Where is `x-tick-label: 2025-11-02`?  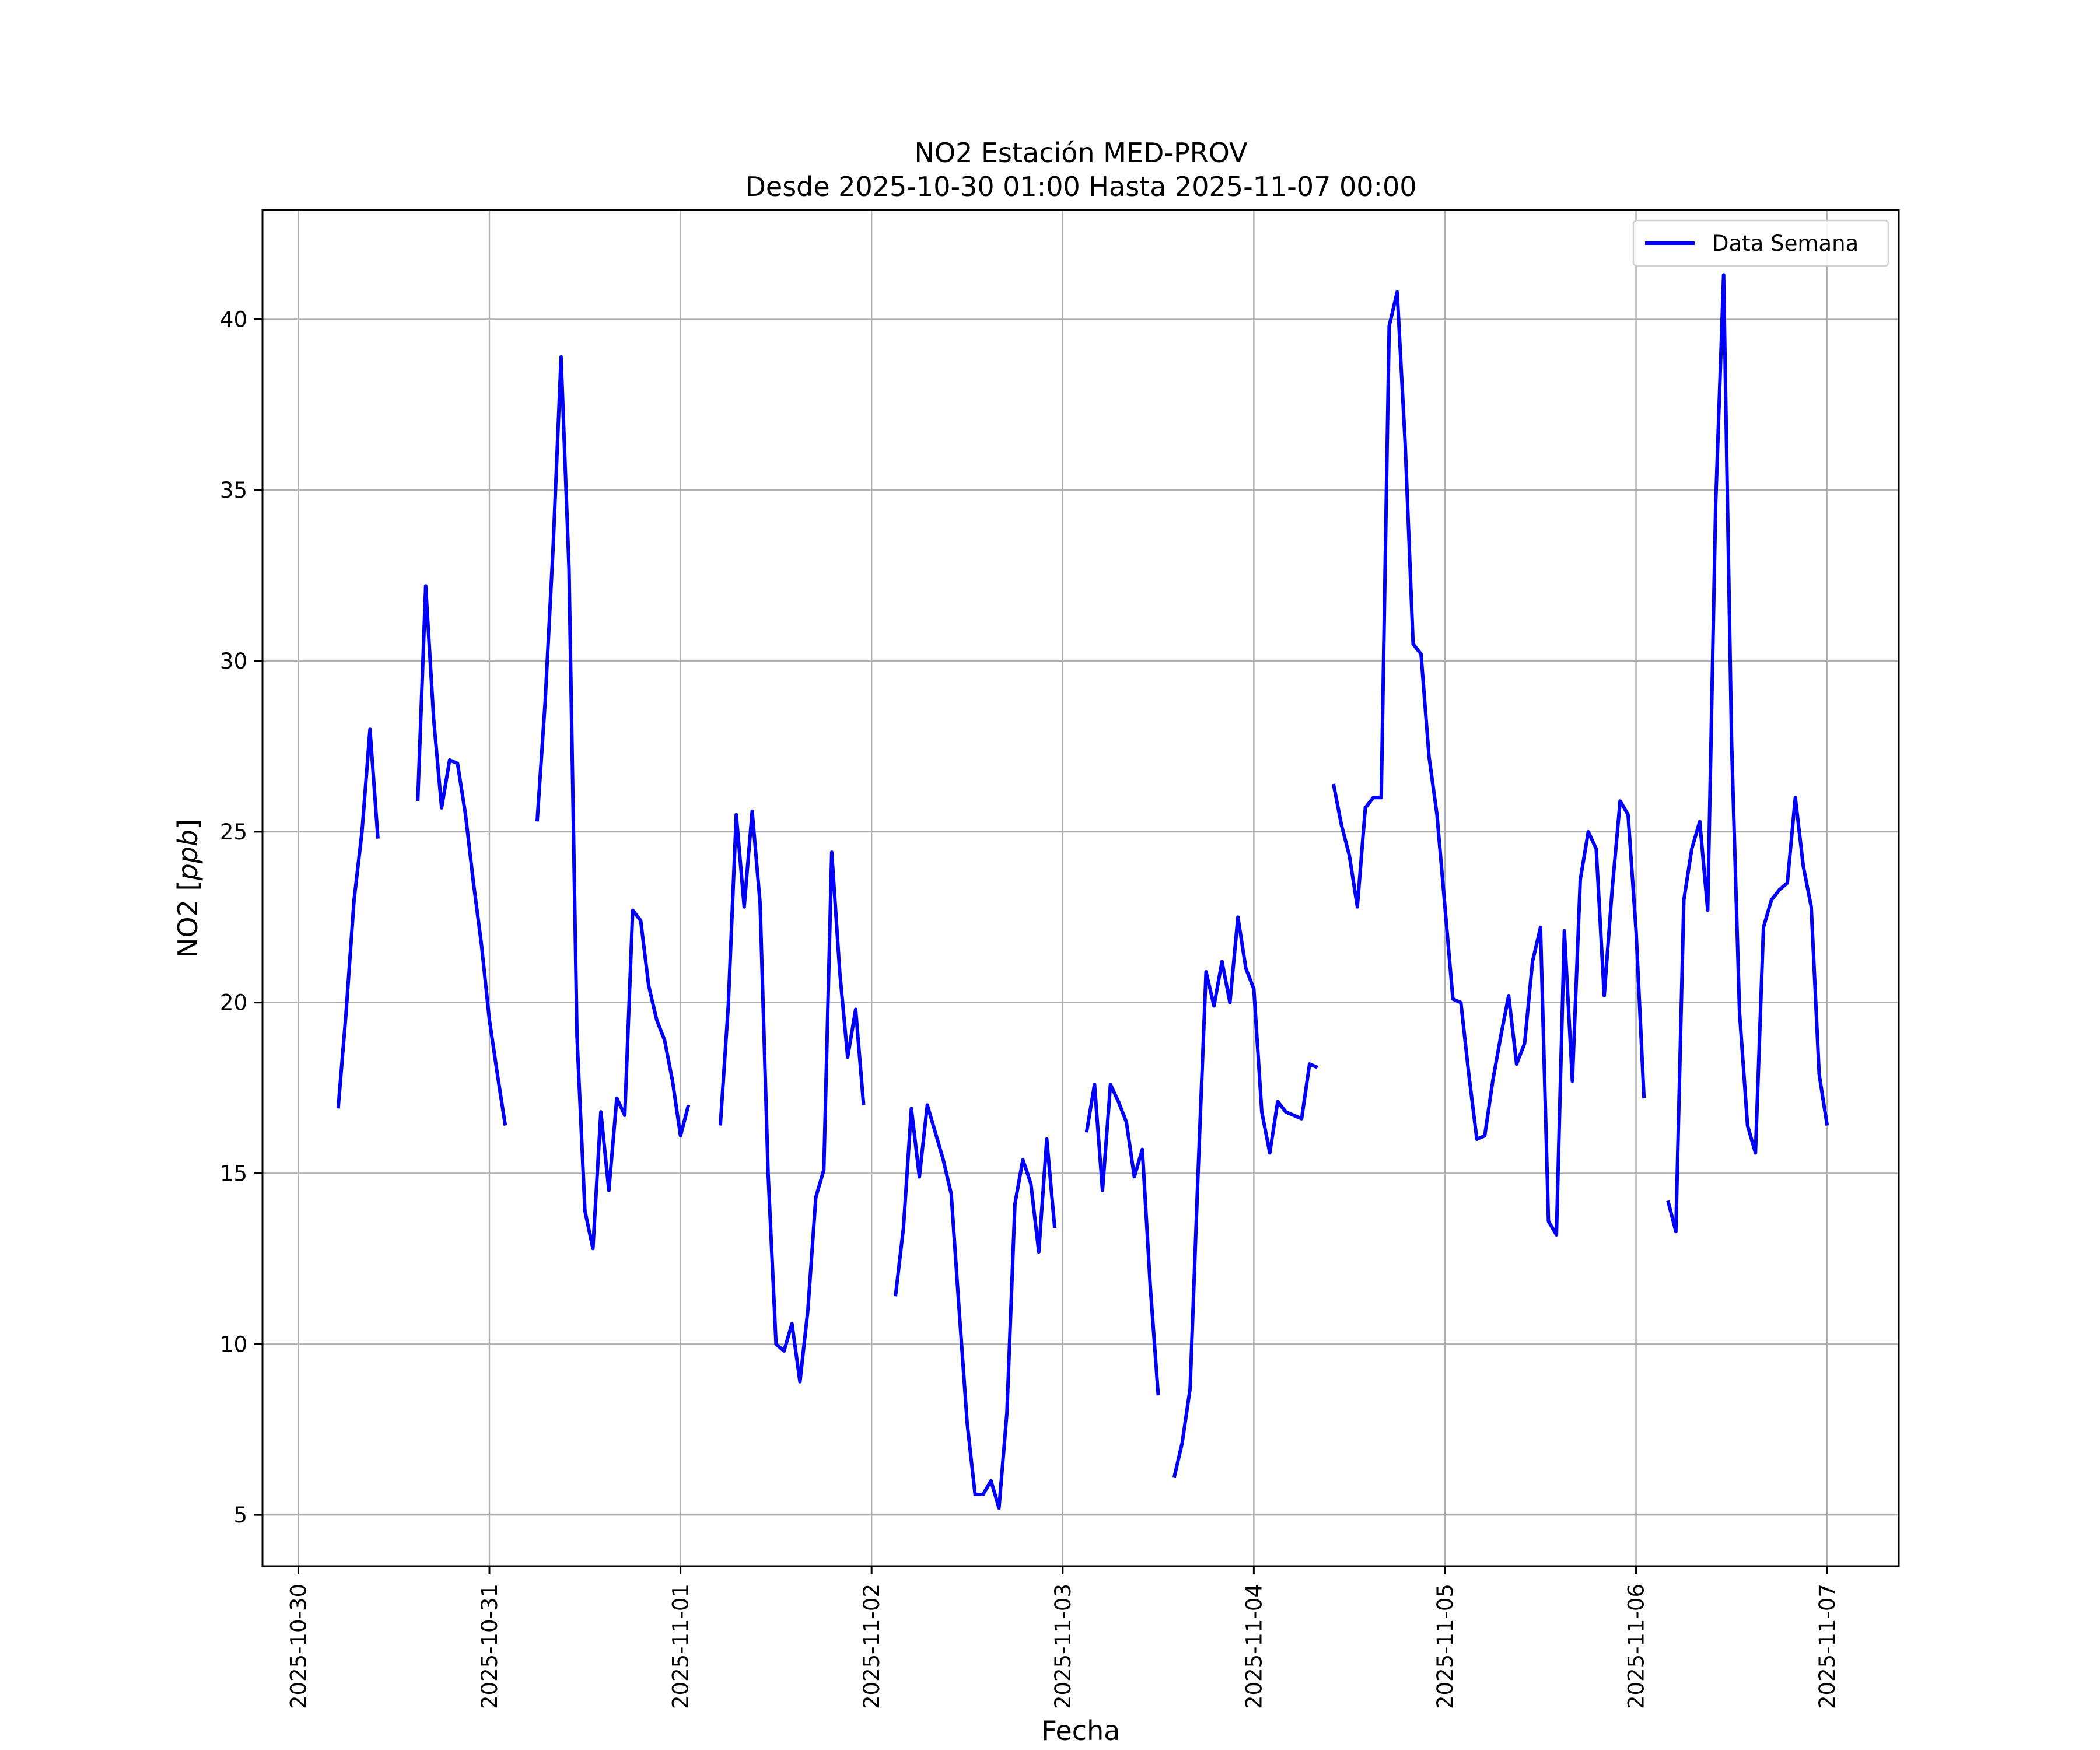 x-tick-label: 2025-11-02 is located at coordinates (871, 1646).